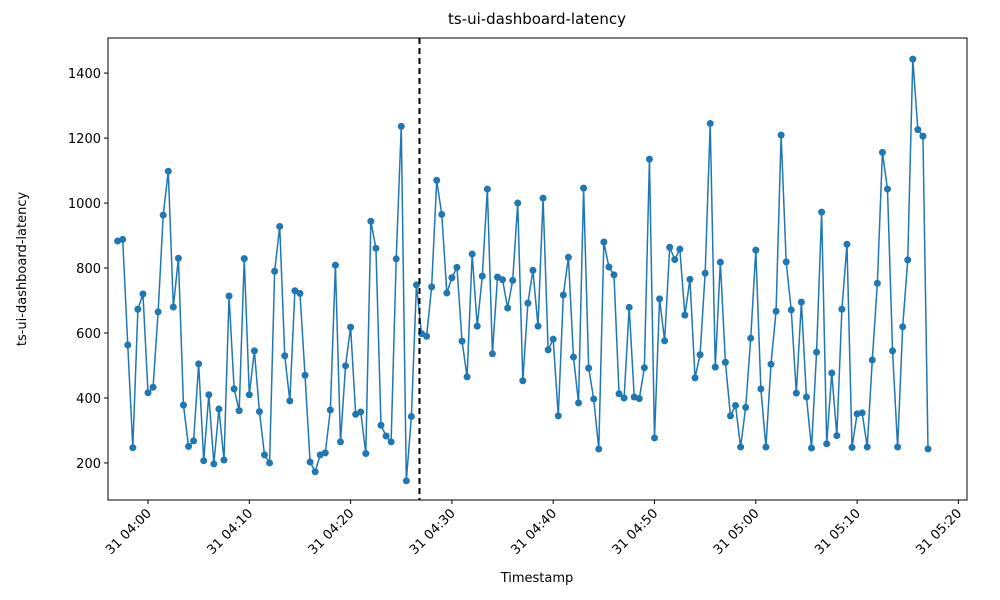  What do you see at coordinates (939, 532) in the screenshot?
I see `x-tick-label: 31 05:20` at bounding box center [939, 532].